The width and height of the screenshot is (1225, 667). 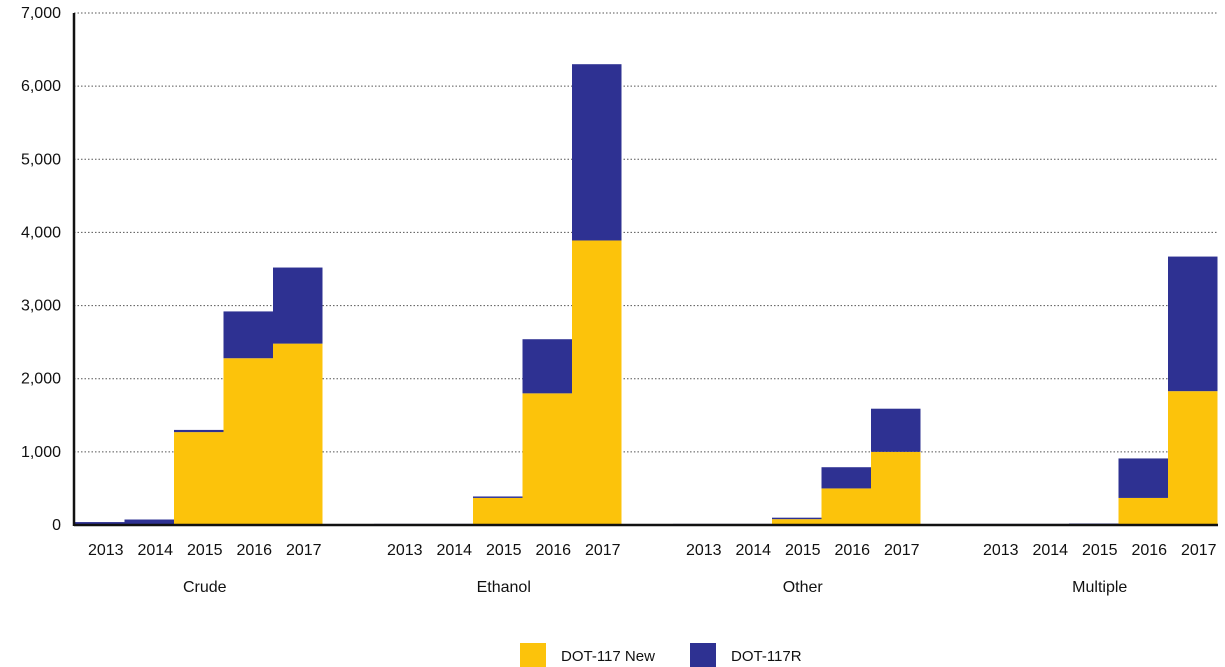 What do you see at coordinates (1099, 587) in the screenshot?
I see `group-label: Multiple` at bounding box center [1099, 587].